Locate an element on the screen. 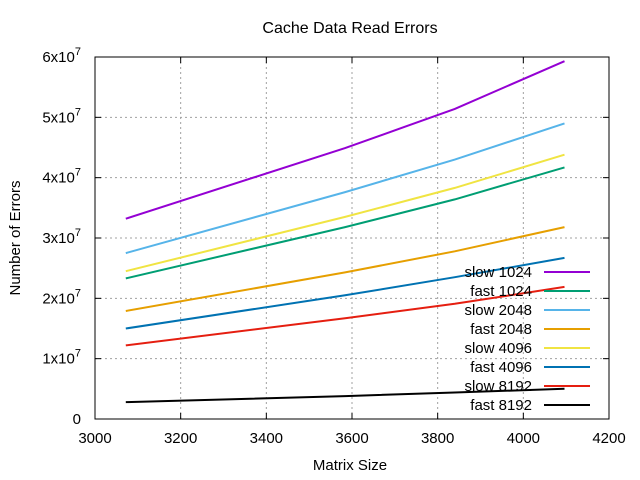 The image size is (640, 480). x-tick-label: 3600 is located at coordinates (351, 438).